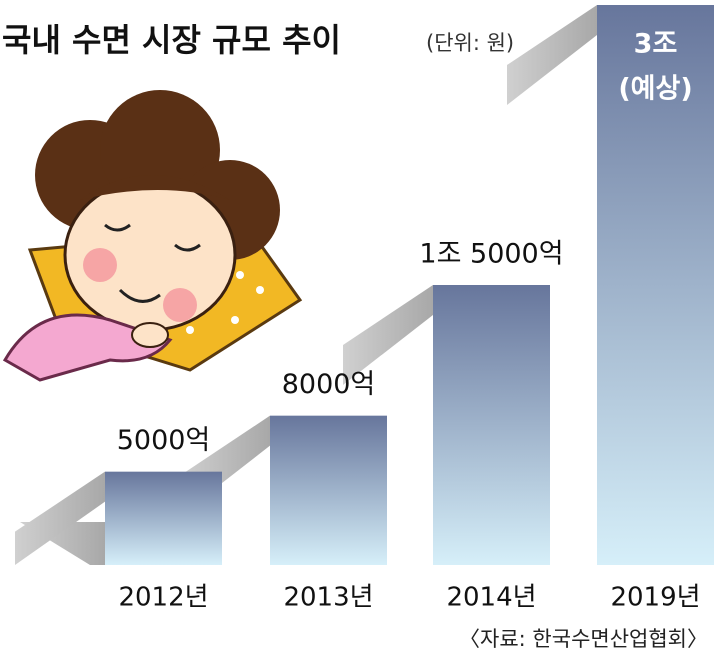 The height and width of the screenshot is (661, 716). I want to click on value-label: 8000억, so click(329, 384).